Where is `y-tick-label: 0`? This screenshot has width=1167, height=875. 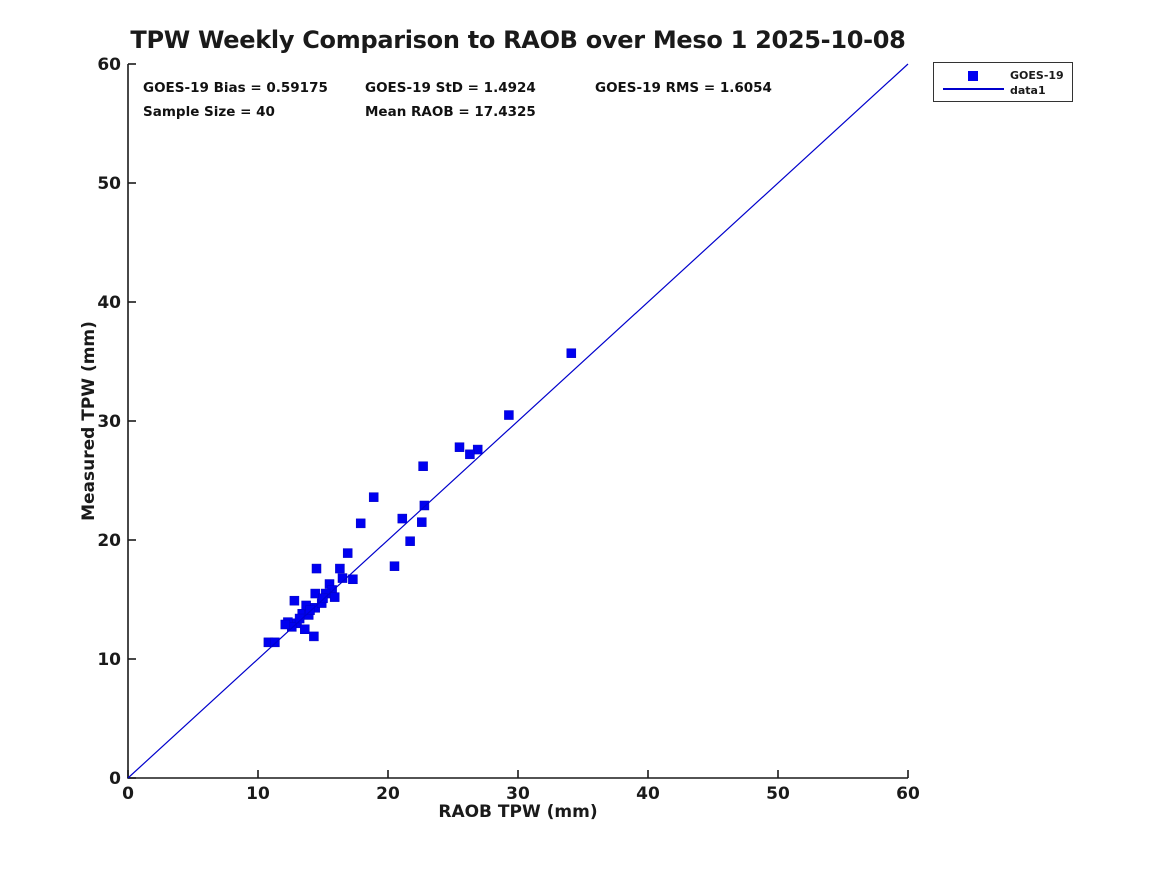
y-tick-label: 0 is located at coordinates (115, 779).